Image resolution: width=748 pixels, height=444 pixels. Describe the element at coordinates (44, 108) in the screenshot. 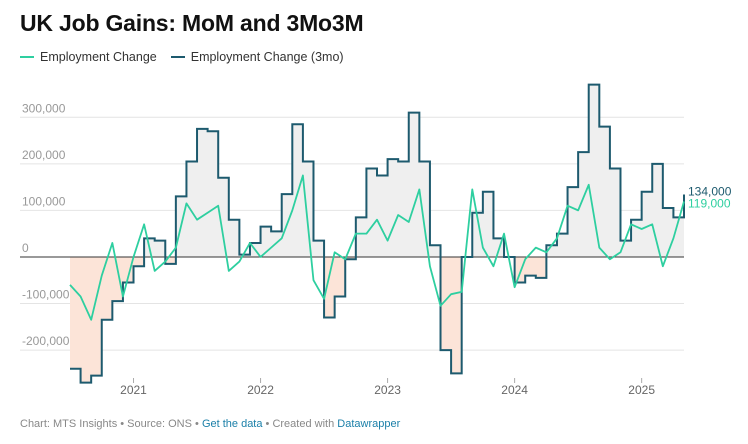

I see `y-tick-label: 300,000` at that location.